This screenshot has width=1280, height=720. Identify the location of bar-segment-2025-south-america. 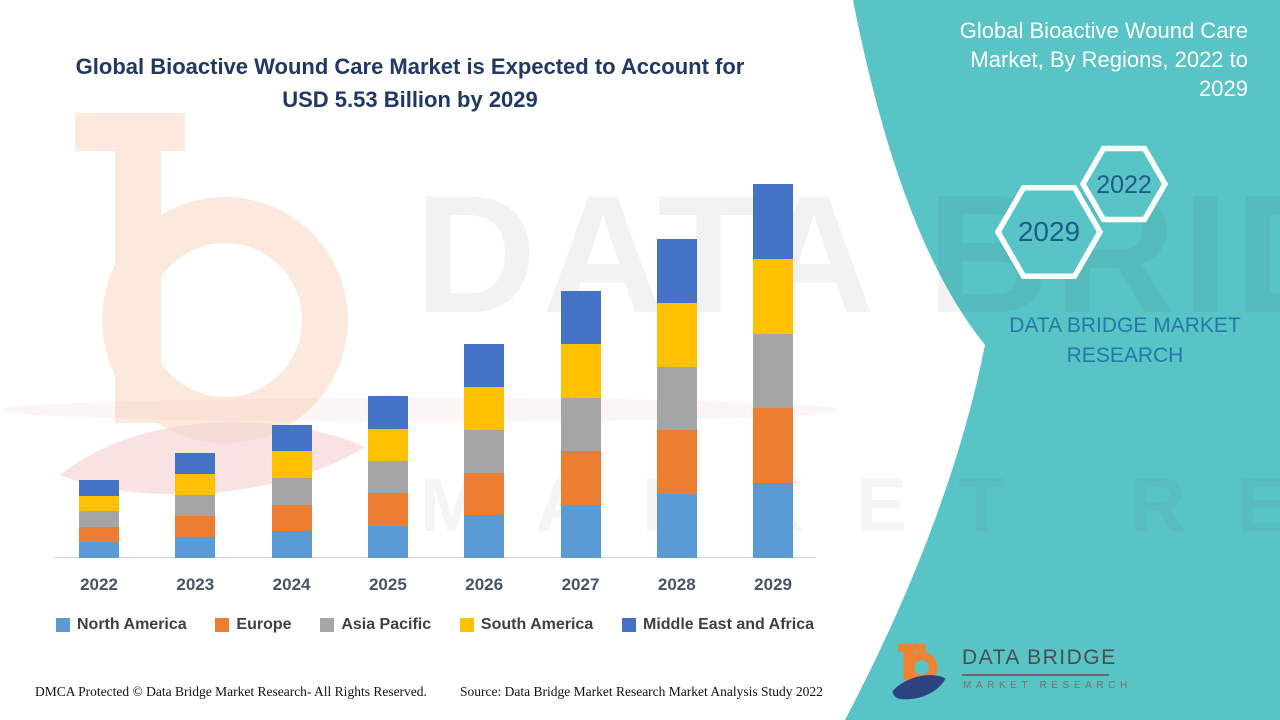
(387, 445).